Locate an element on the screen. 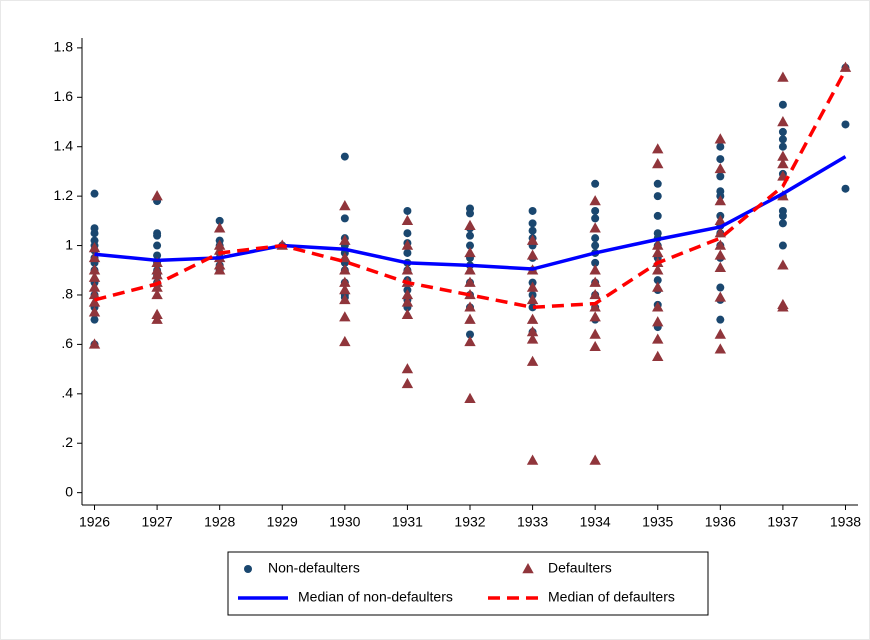 This screenshot has height=640, width=870. y-tick-label: .4 is located at coordinates (67, 393).